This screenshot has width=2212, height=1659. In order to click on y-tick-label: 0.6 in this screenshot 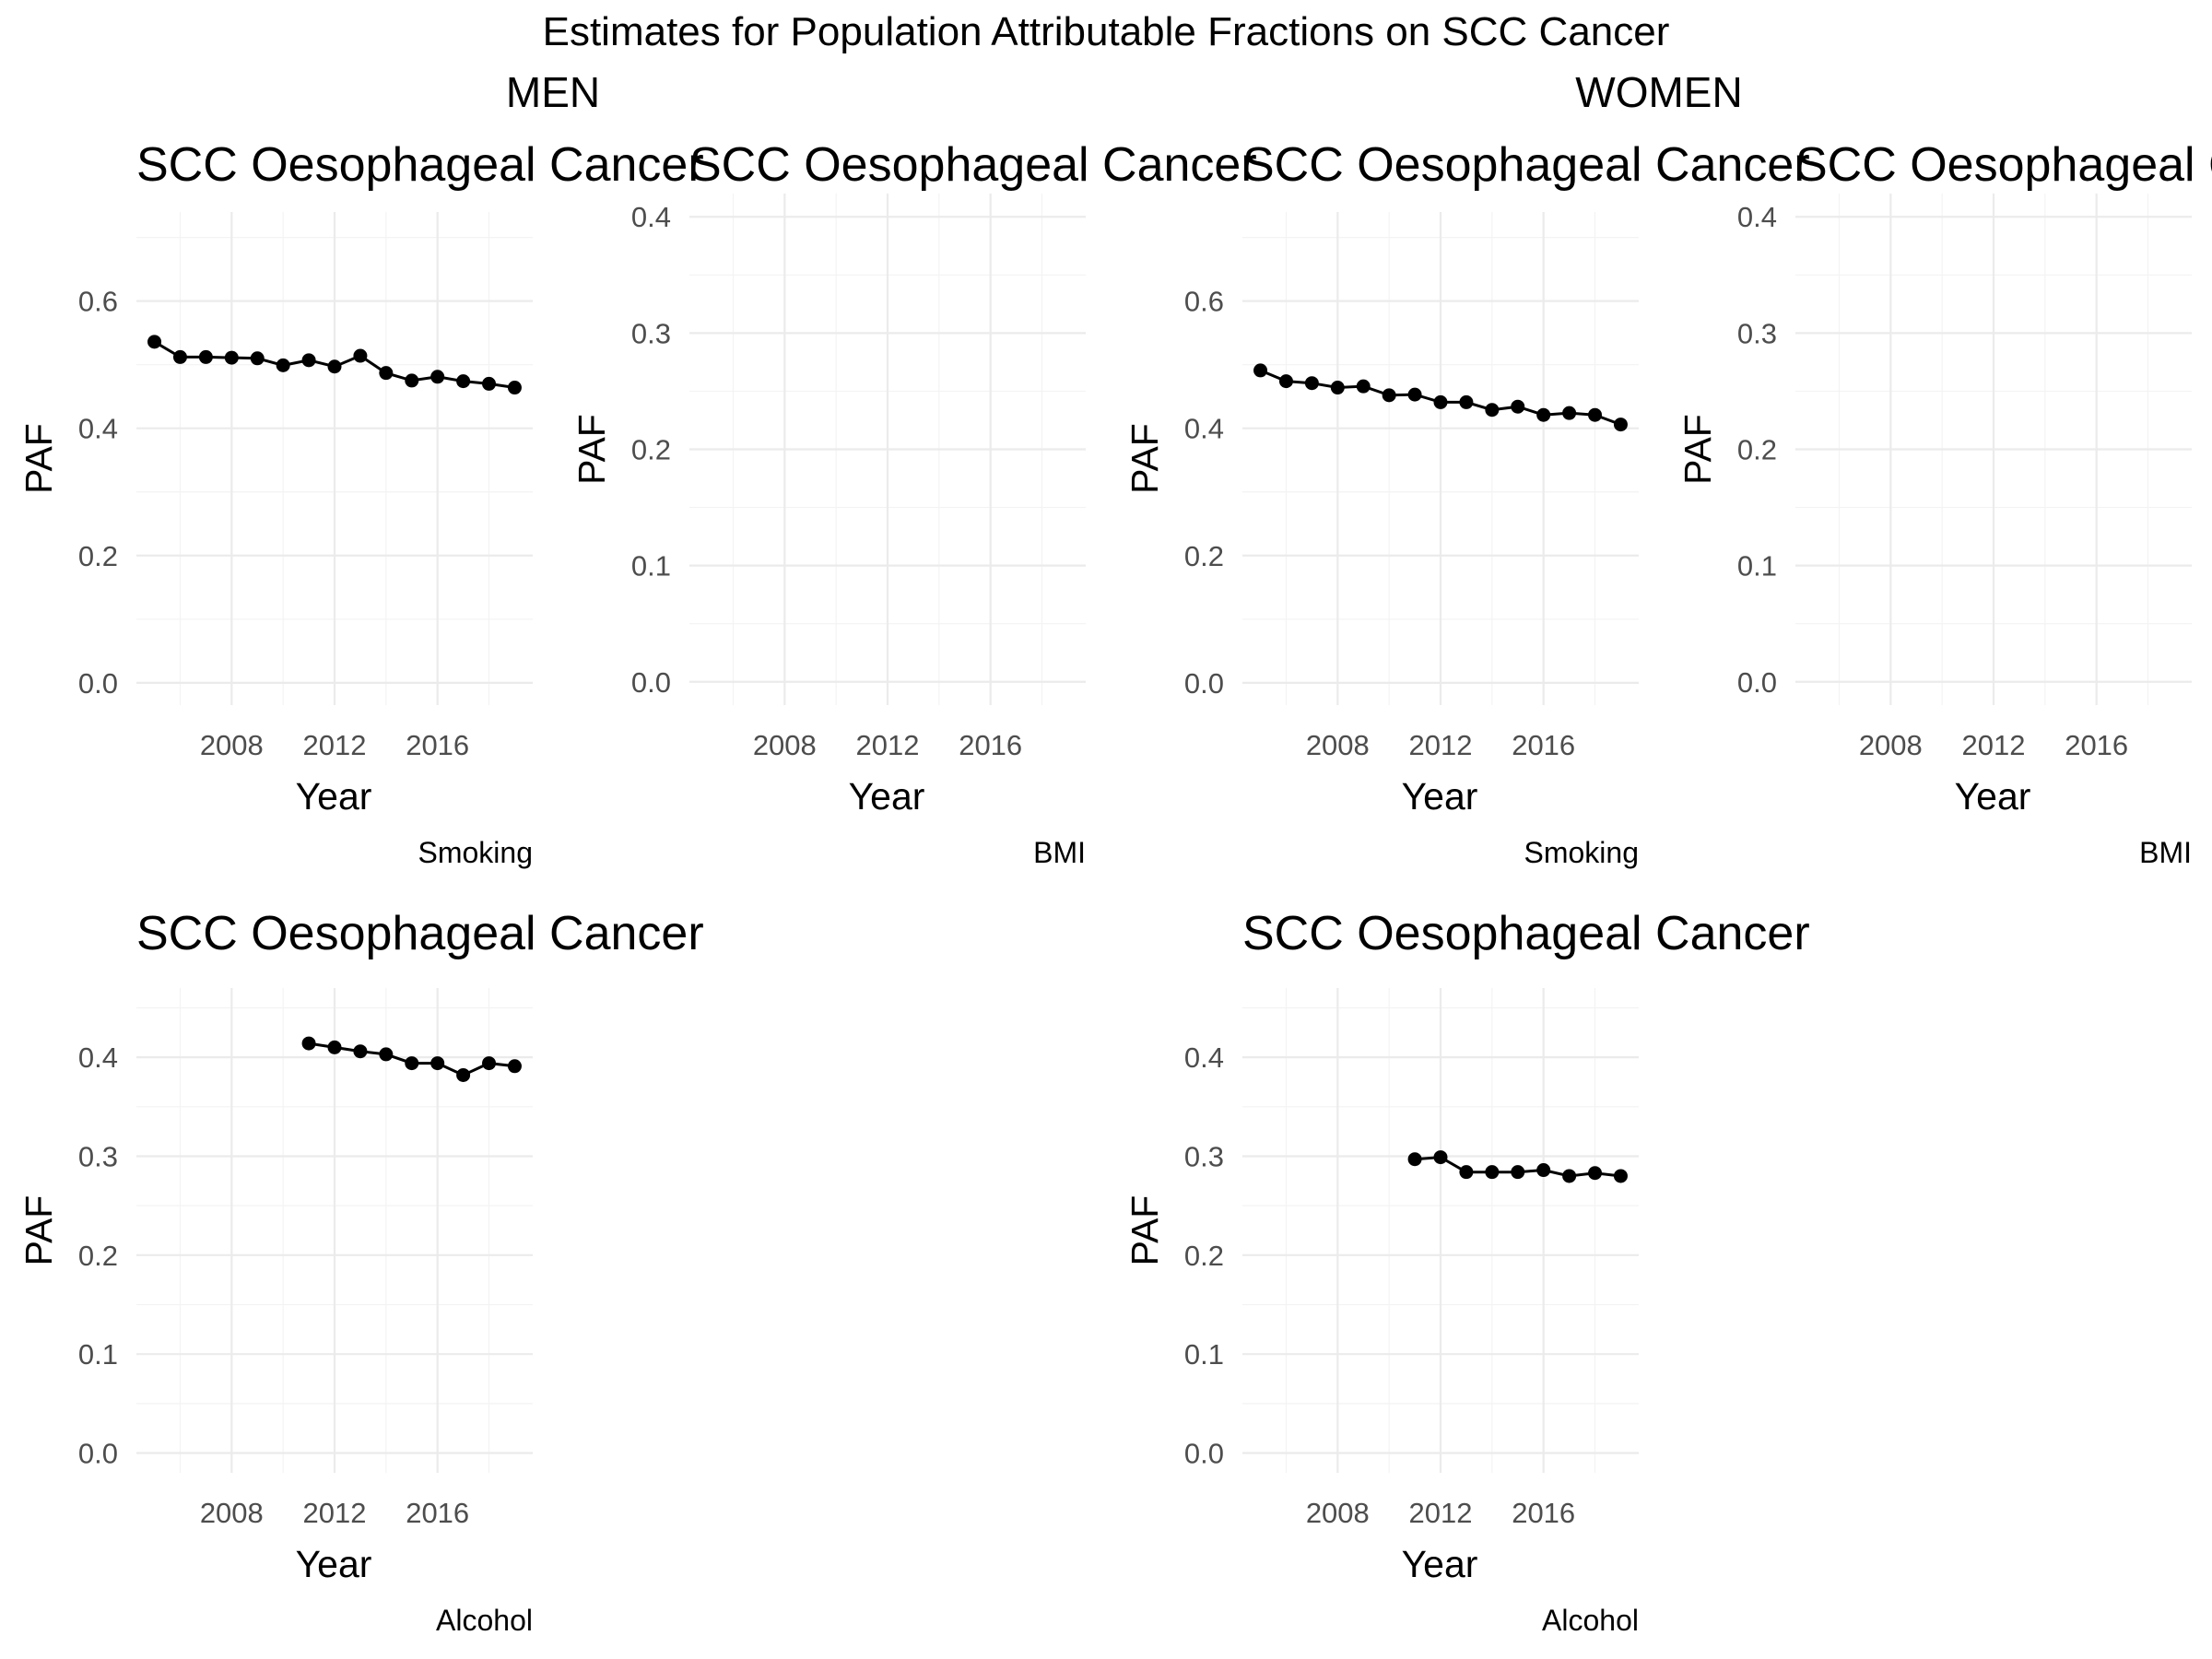, I will do `click(98, 302)`.